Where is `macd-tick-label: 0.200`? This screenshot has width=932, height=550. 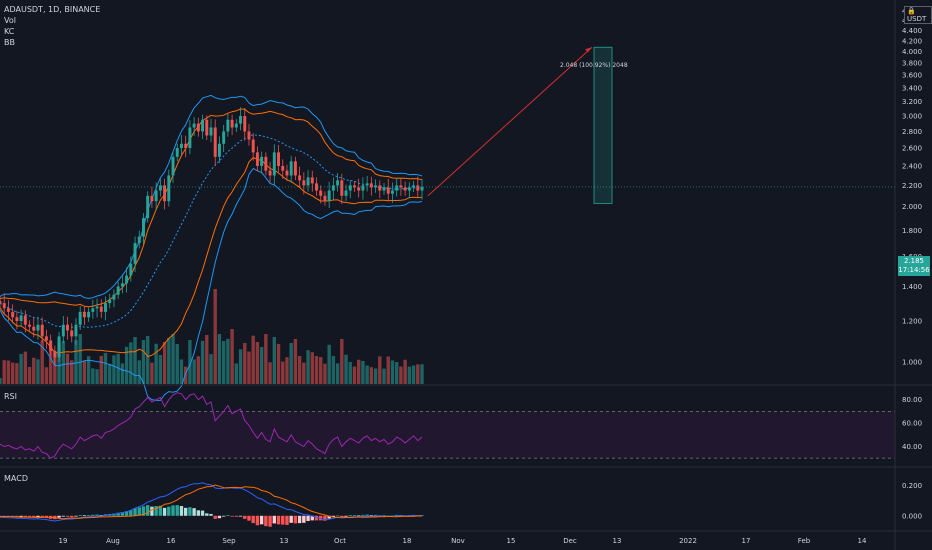
macd-tick-label: 0.200 is located at coordinates (912, 486).